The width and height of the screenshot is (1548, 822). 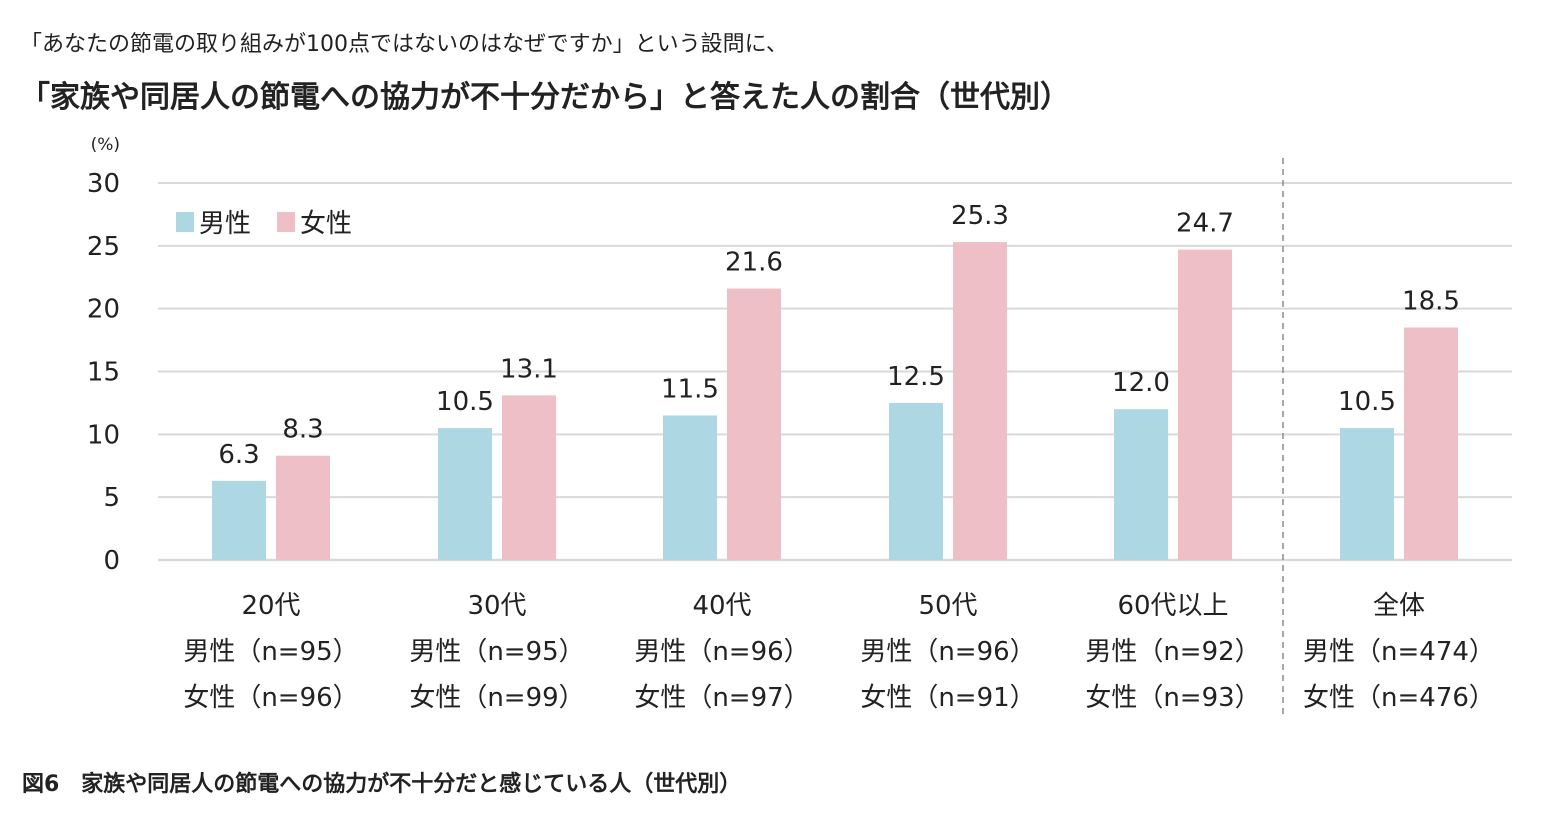 I want to click on category-label: 20代, so click(x=270, y=606).